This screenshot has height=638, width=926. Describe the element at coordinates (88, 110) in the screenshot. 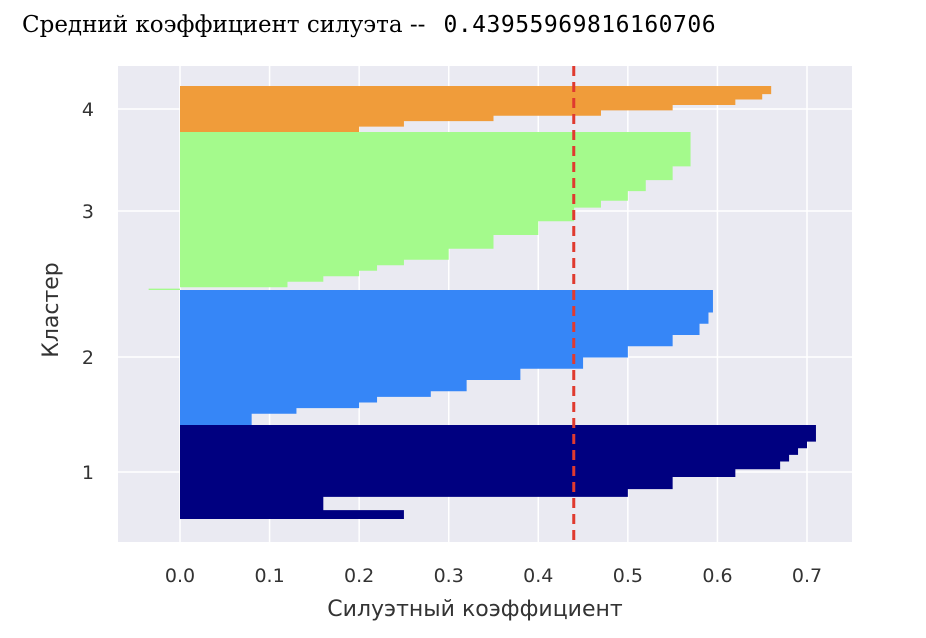

I see `y-tick-label: 4` at that location.